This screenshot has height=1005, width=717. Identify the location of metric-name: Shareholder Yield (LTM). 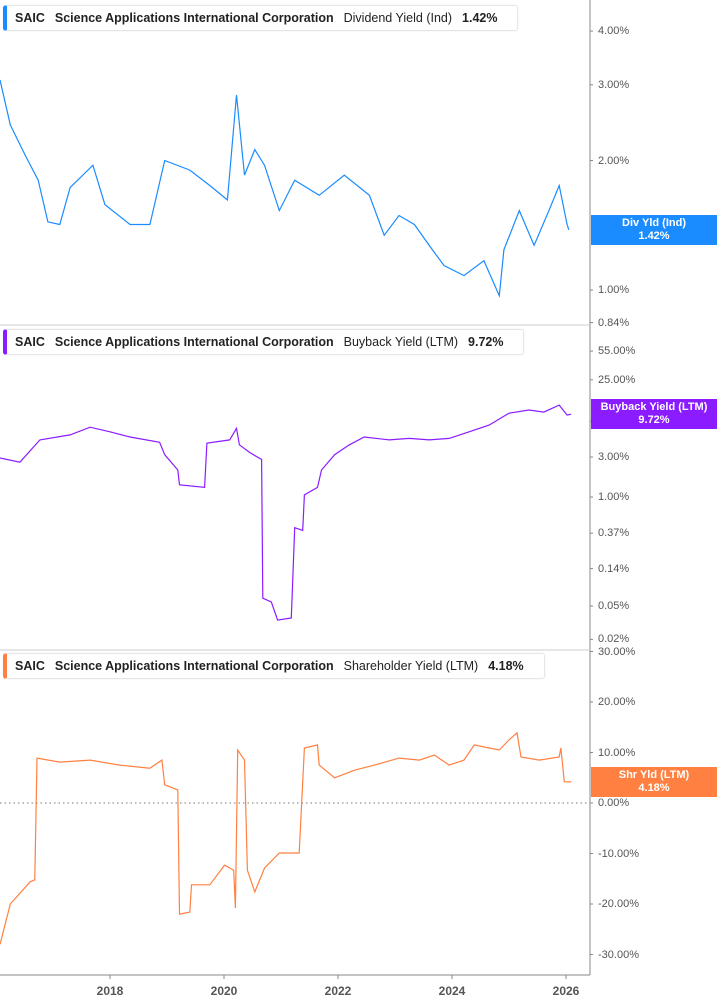
(411, 666).